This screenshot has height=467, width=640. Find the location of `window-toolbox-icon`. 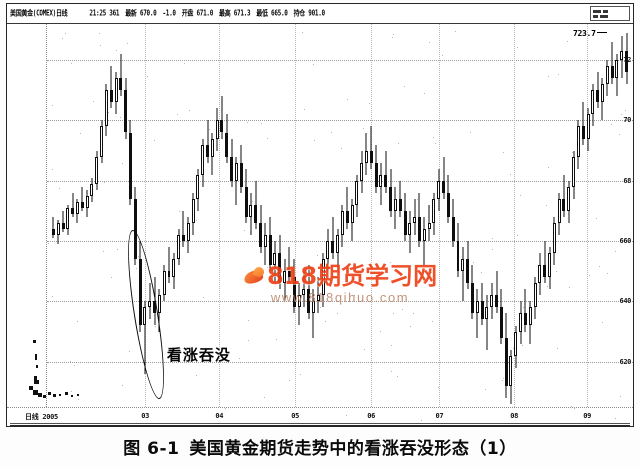

window-toolbox-icon is located at coordinates (610, 13).